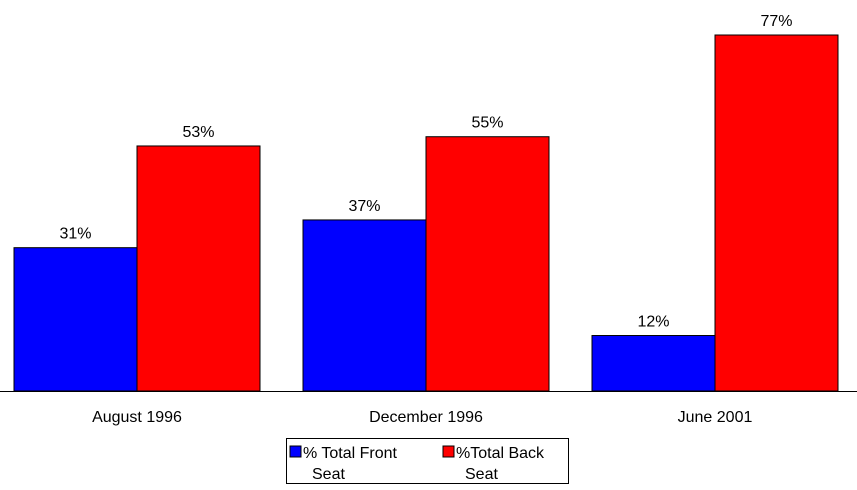 This screenshot has width=857, height=490. Describe the element at coordinates (198, 132) in the screenshot. I see `data-label-back-0: 53%` at that location.